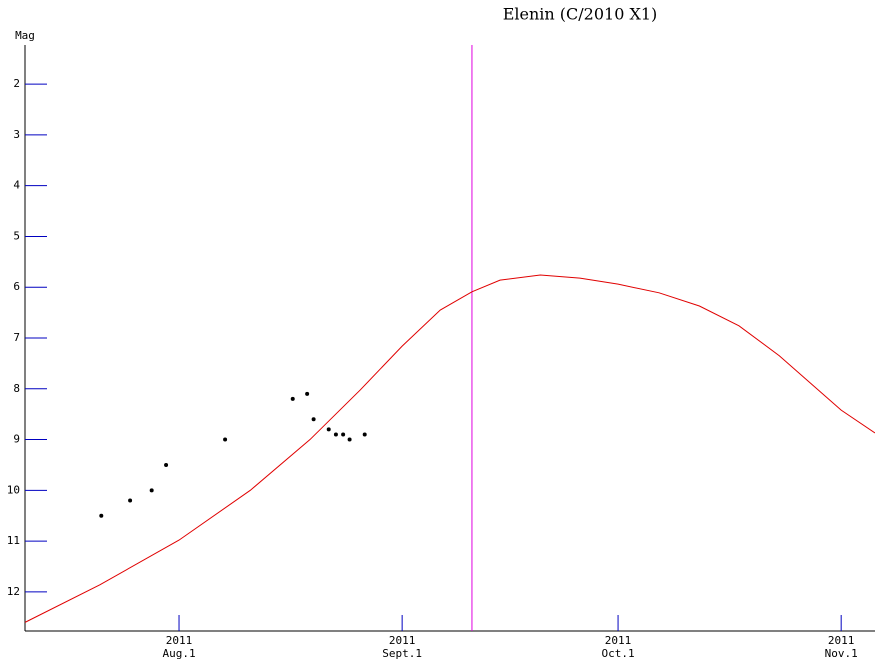  I want to click on y-tick-label: 10, so click(13, 489).